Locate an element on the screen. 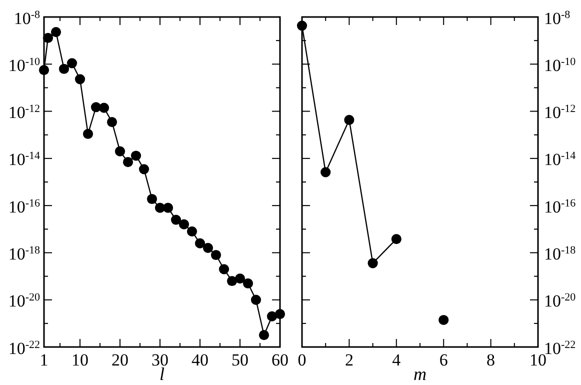 The image size is (581, 385). y2-tick-label: 10$^{-16}$ is located at coordinates (560, 206).